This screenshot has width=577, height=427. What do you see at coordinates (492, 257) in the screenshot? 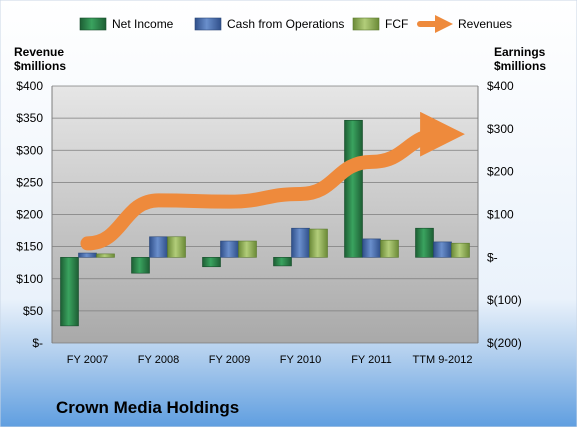
I see `right-tick-label: $-` at bounding box center [492, 257].